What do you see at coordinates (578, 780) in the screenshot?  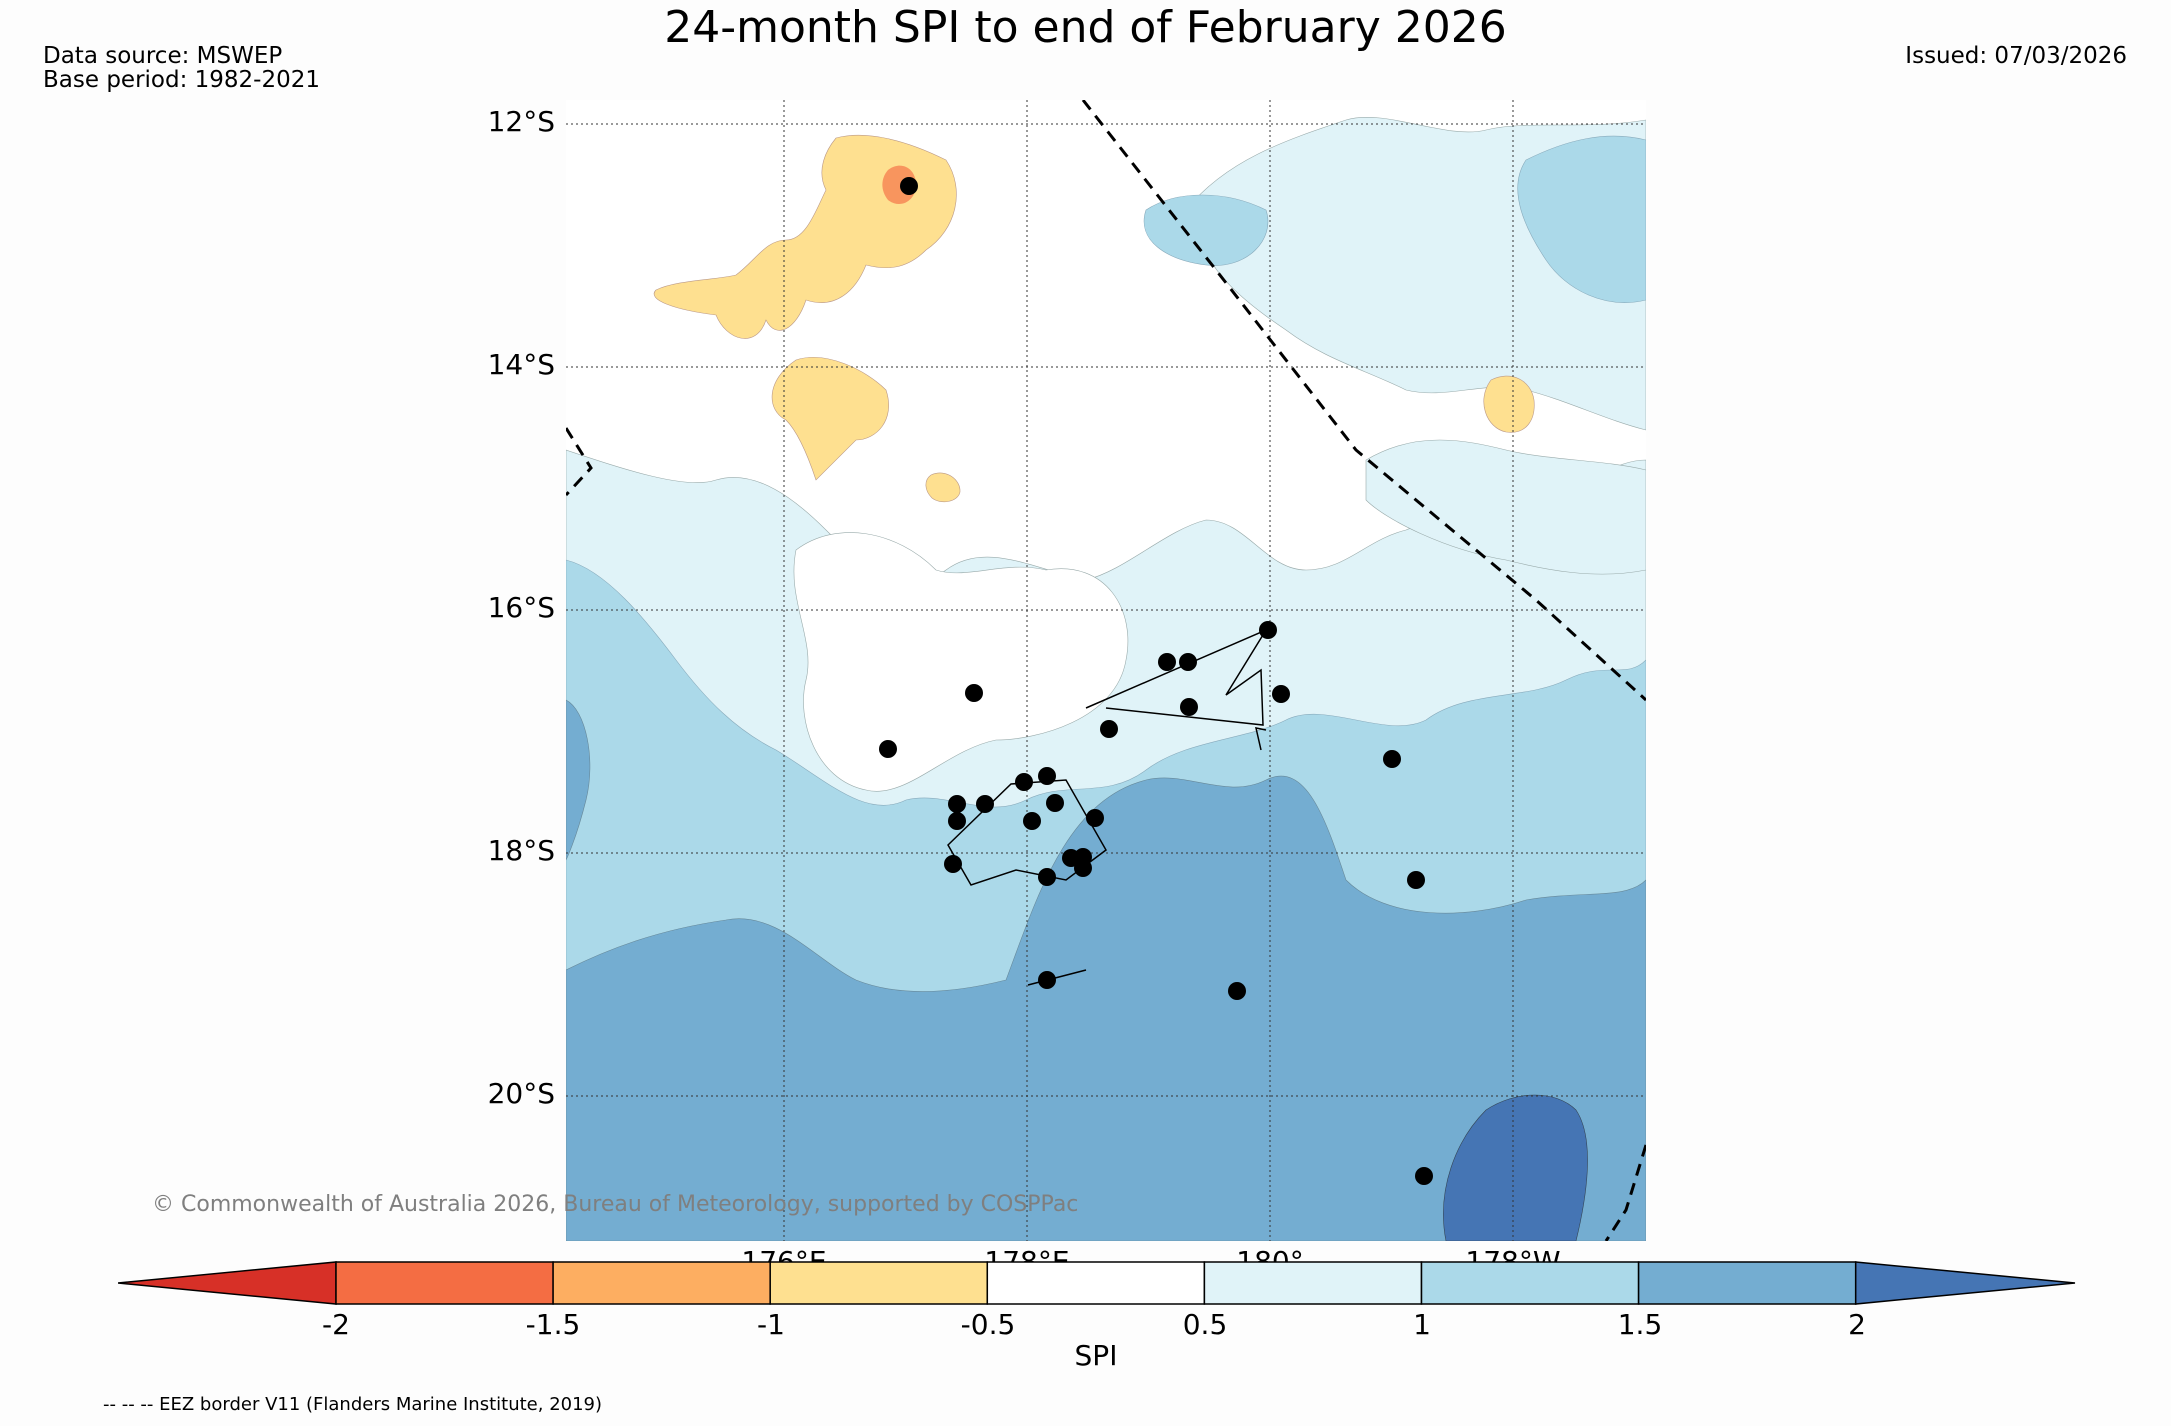 I see `spi-band-1.5-2-w` at bounding box center [578, 780].